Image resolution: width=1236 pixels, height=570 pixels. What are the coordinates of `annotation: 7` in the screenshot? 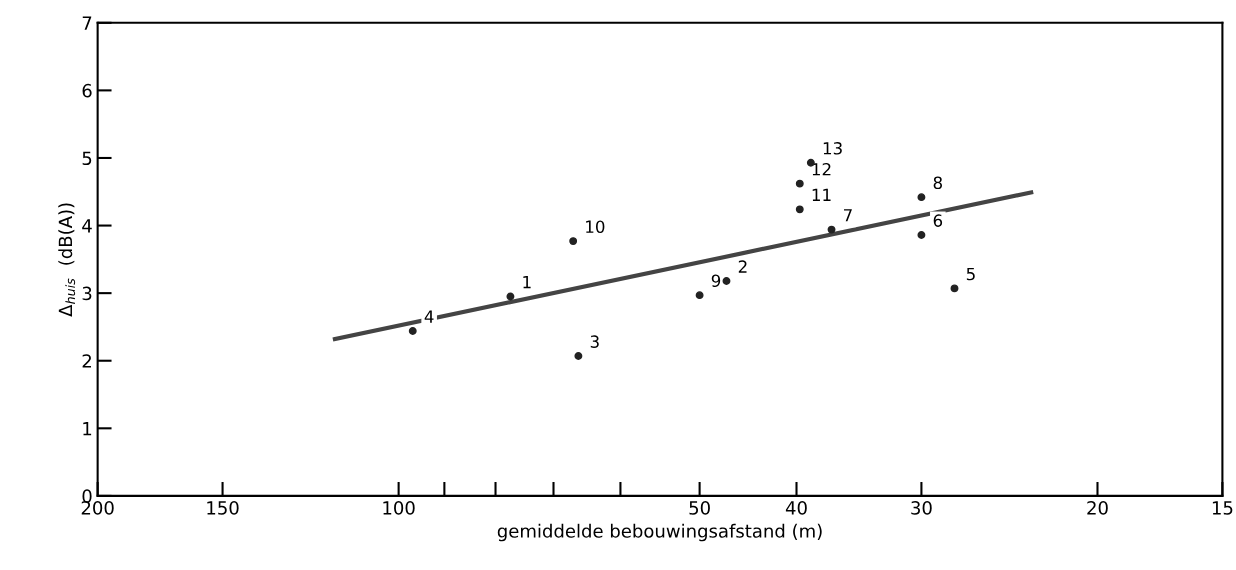 It's located at (848, 215).